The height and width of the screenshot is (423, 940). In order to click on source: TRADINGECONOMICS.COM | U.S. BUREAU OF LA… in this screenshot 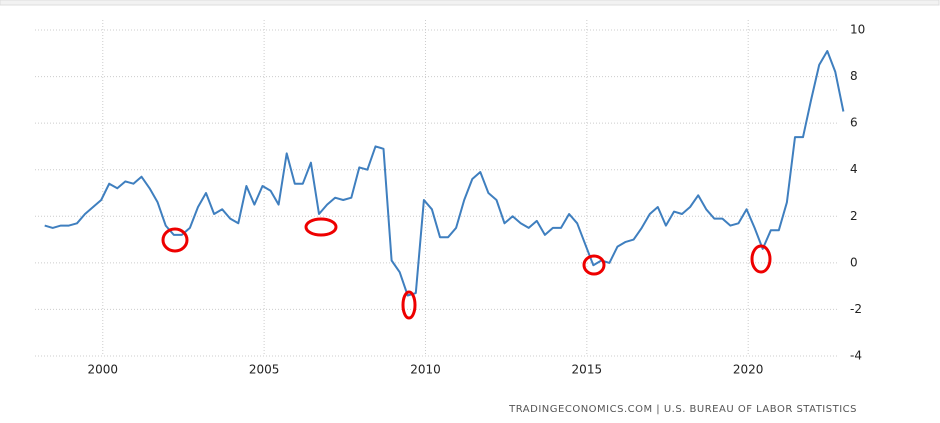, I will do `click(682, 409)`.